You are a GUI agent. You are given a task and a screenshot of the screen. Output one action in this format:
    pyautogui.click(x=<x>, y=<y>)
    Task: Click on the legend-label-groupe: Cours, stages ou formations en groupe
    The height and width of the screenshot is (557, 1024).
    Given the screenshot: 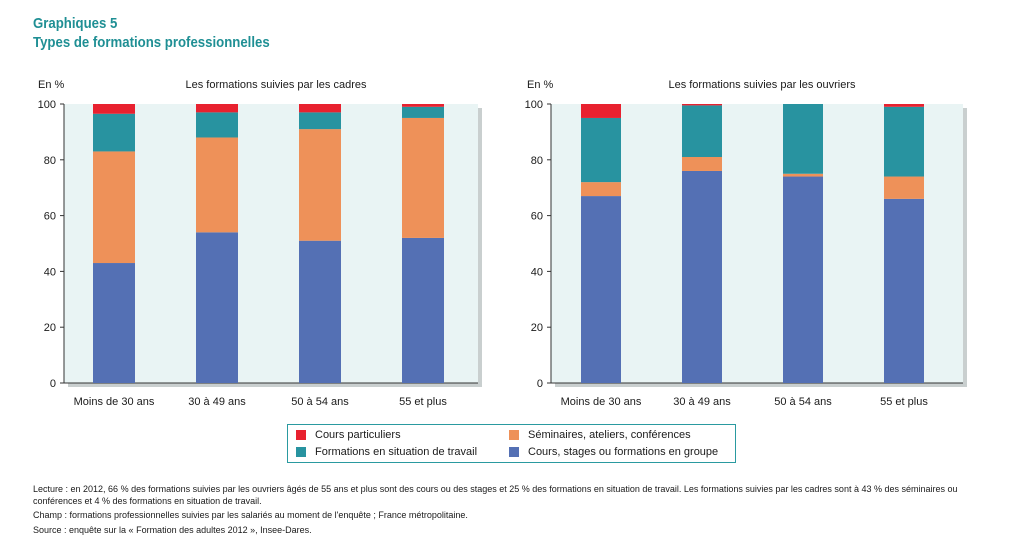 What is the action you would take?
    pyautogui.click(x=623, y=452)
    